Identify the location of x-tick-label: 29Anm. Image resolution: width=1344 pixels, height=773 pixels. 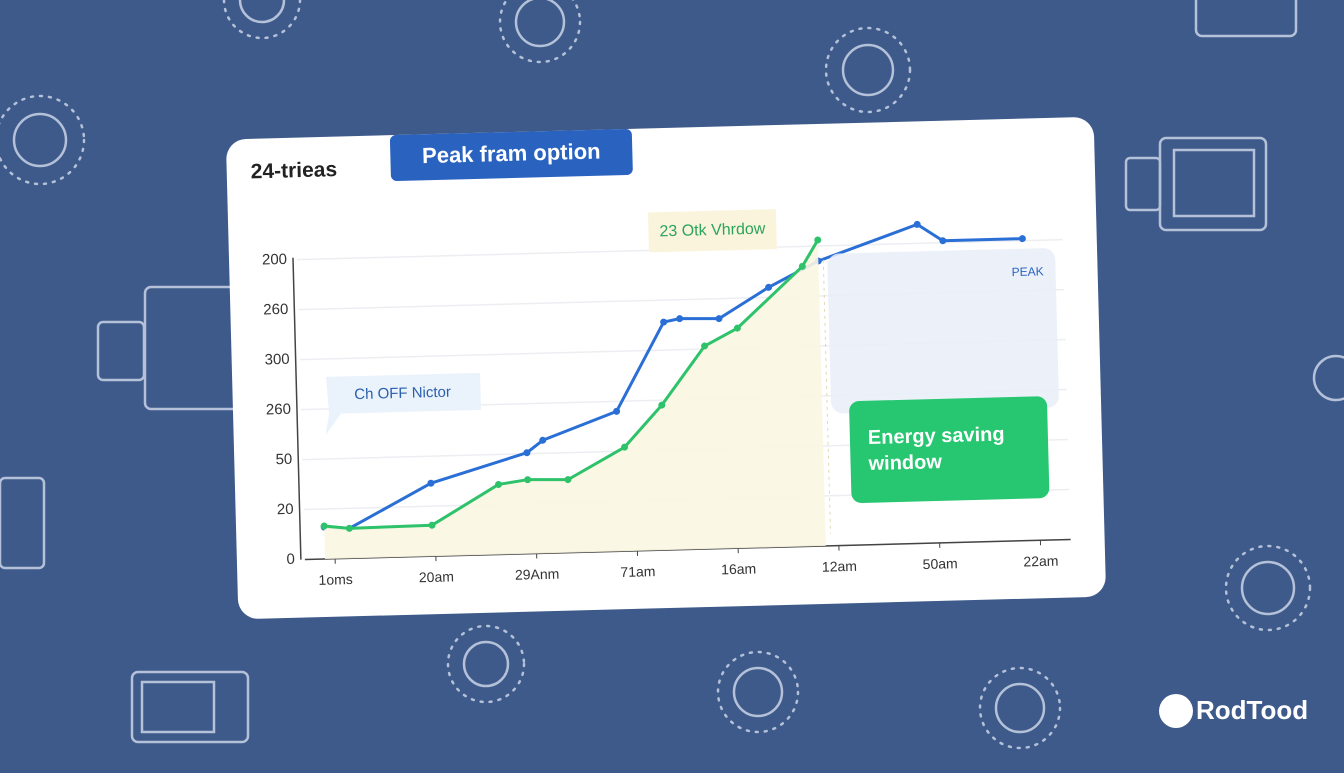
(537, 574).